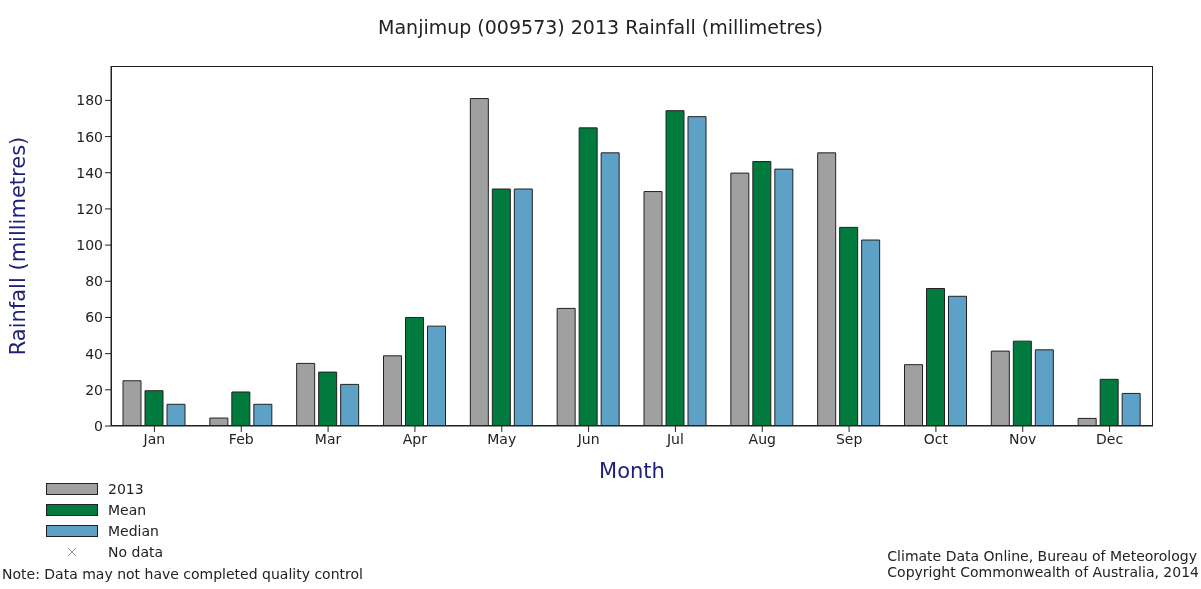  Describe the element at coordinates (94, 353) in the screenshot. I see `y-tick-label: 40` at that location.